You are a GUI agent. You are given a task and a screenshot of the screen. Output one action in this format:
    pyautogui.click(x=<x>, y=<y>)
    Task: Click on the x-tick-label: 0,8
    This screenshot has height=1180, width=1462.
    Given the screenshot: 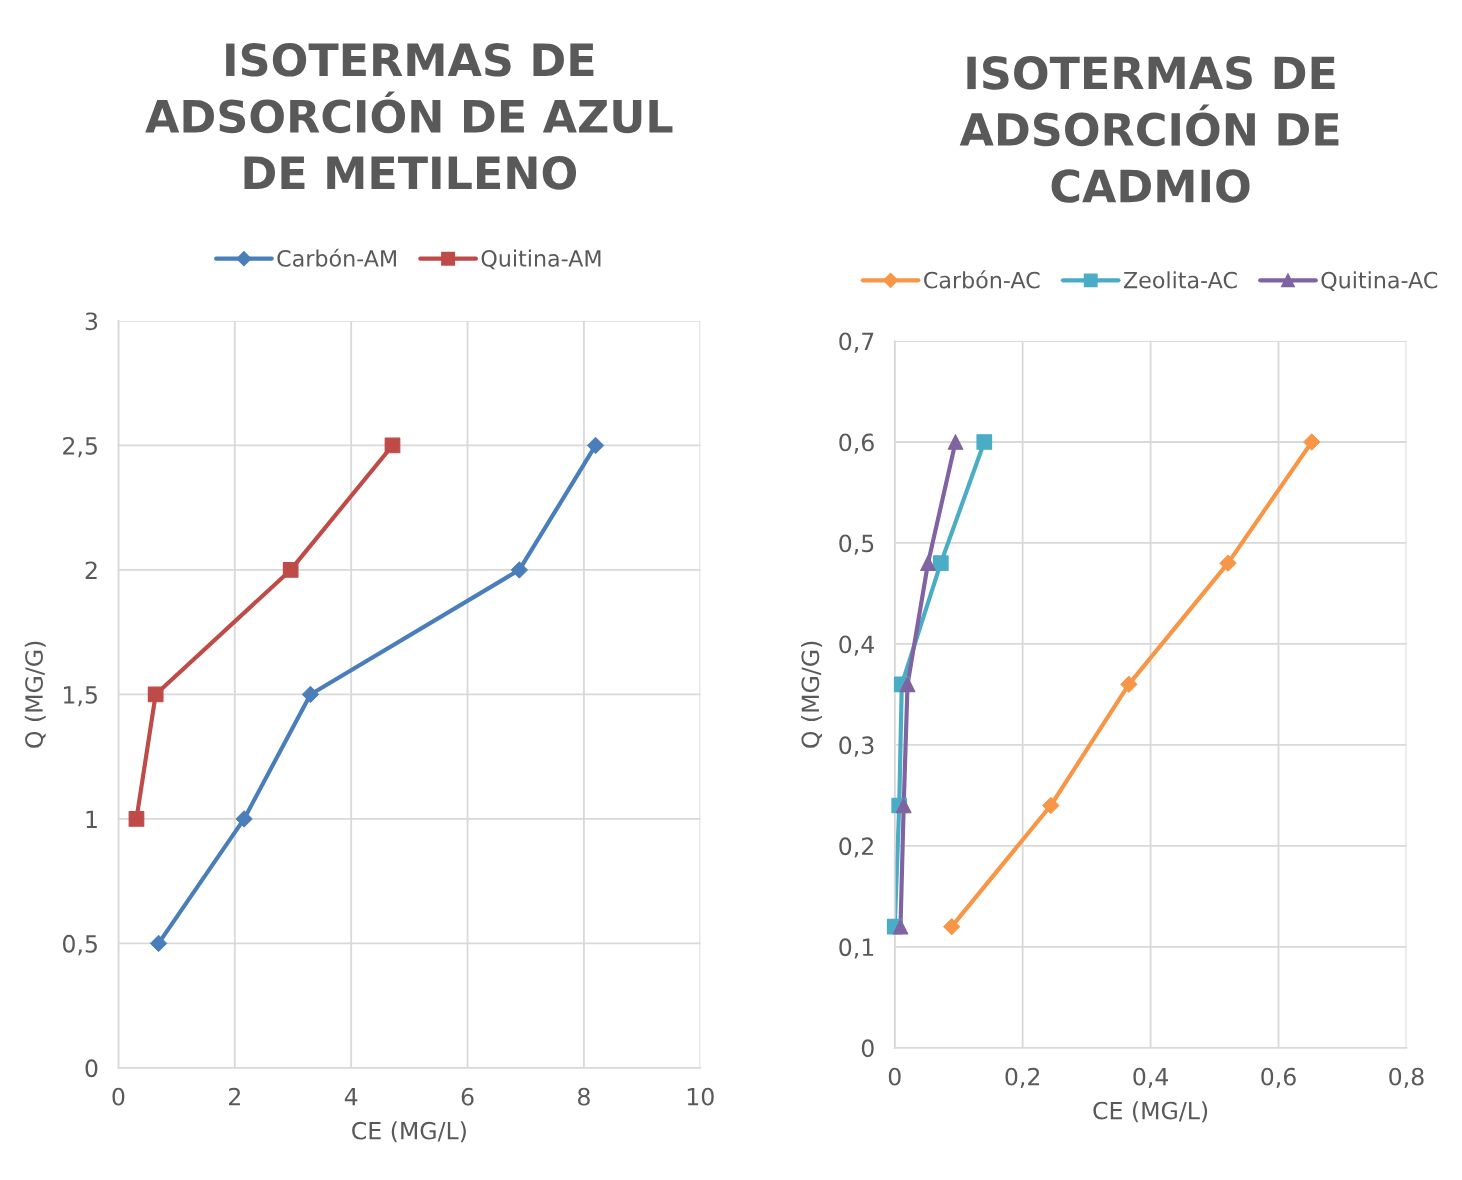 What is the action you would take?
    pyautogui.click(x=1406, y=1077)
    